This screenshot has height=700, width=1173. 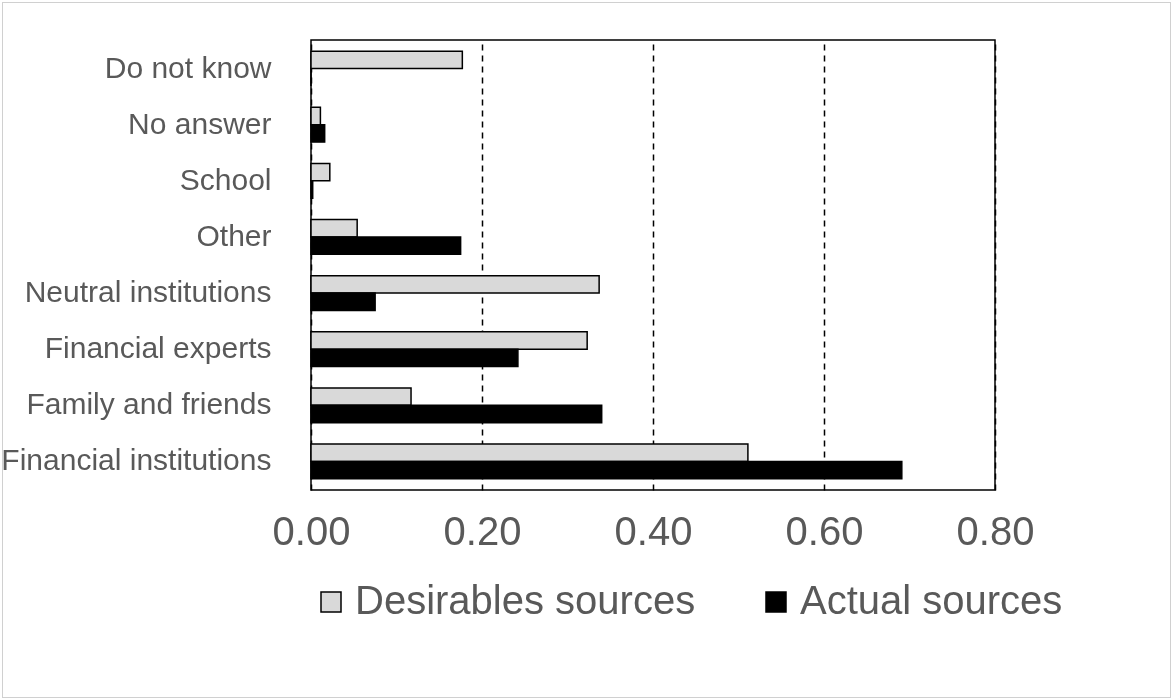 I want to click on y-tick-label: Financial institutions, so click(x=136, y=460).